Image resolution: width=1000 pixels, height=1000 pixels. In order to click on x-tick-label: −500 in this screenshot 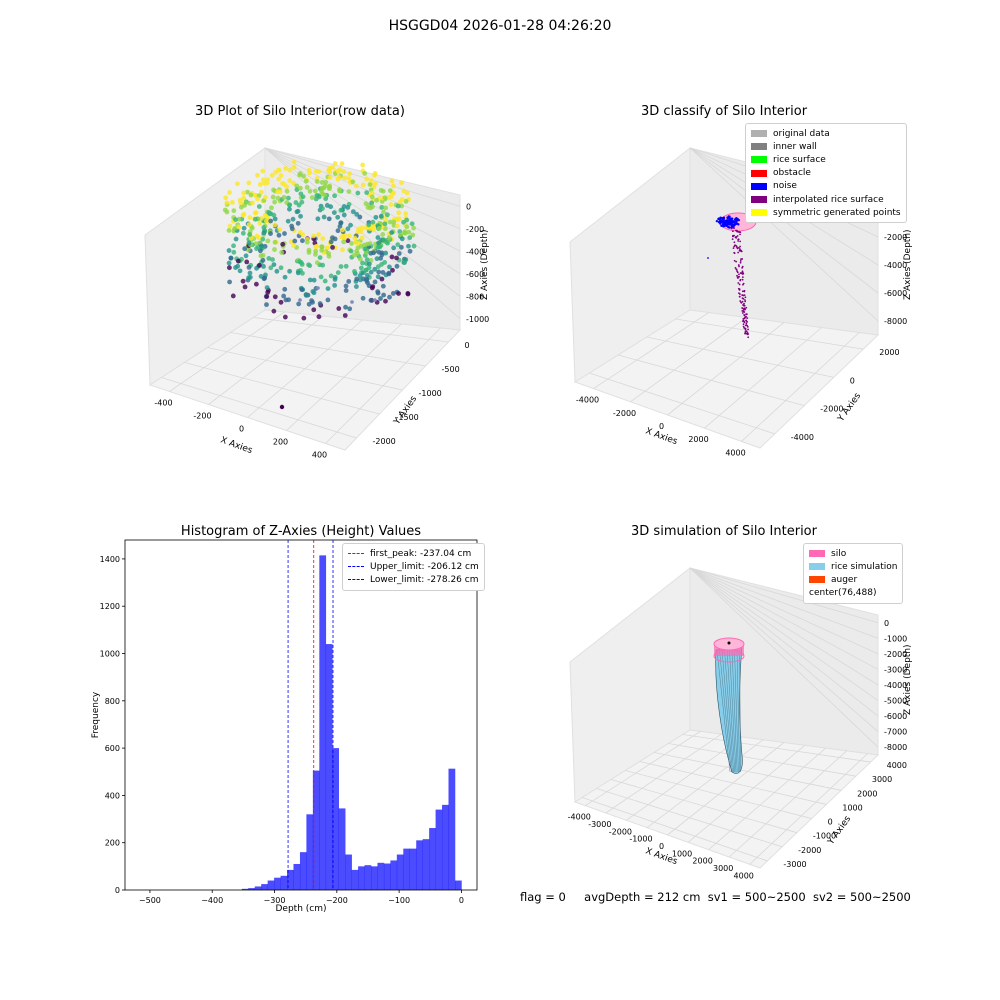, I will do `click(150, 900)`.